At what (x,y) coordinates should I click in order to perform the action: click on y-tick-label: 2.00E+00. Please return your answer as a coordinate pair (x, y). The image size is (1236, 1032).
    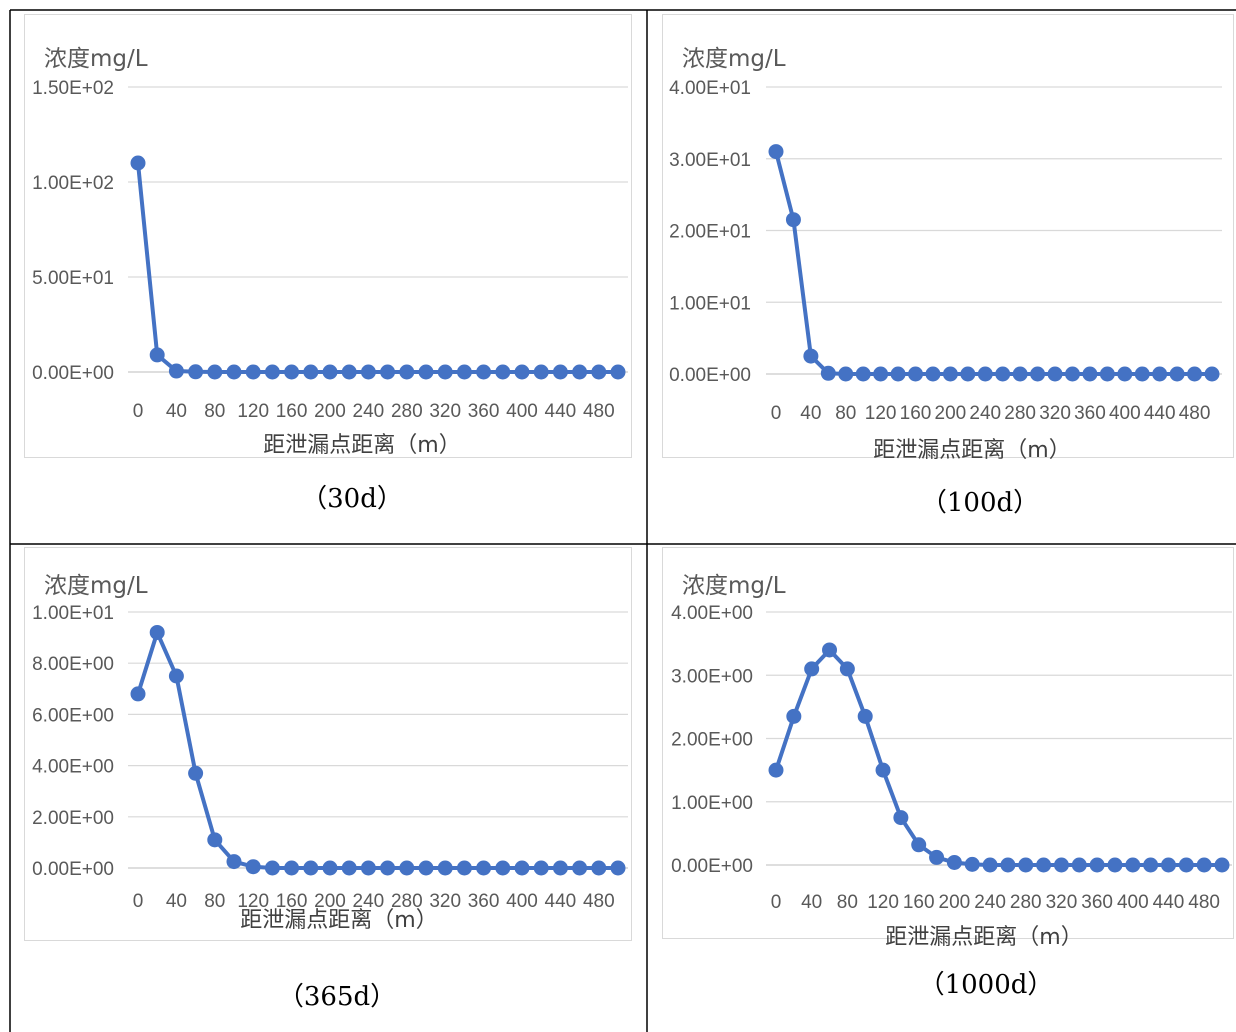
    Looking at the image, I should click on (73, 818).